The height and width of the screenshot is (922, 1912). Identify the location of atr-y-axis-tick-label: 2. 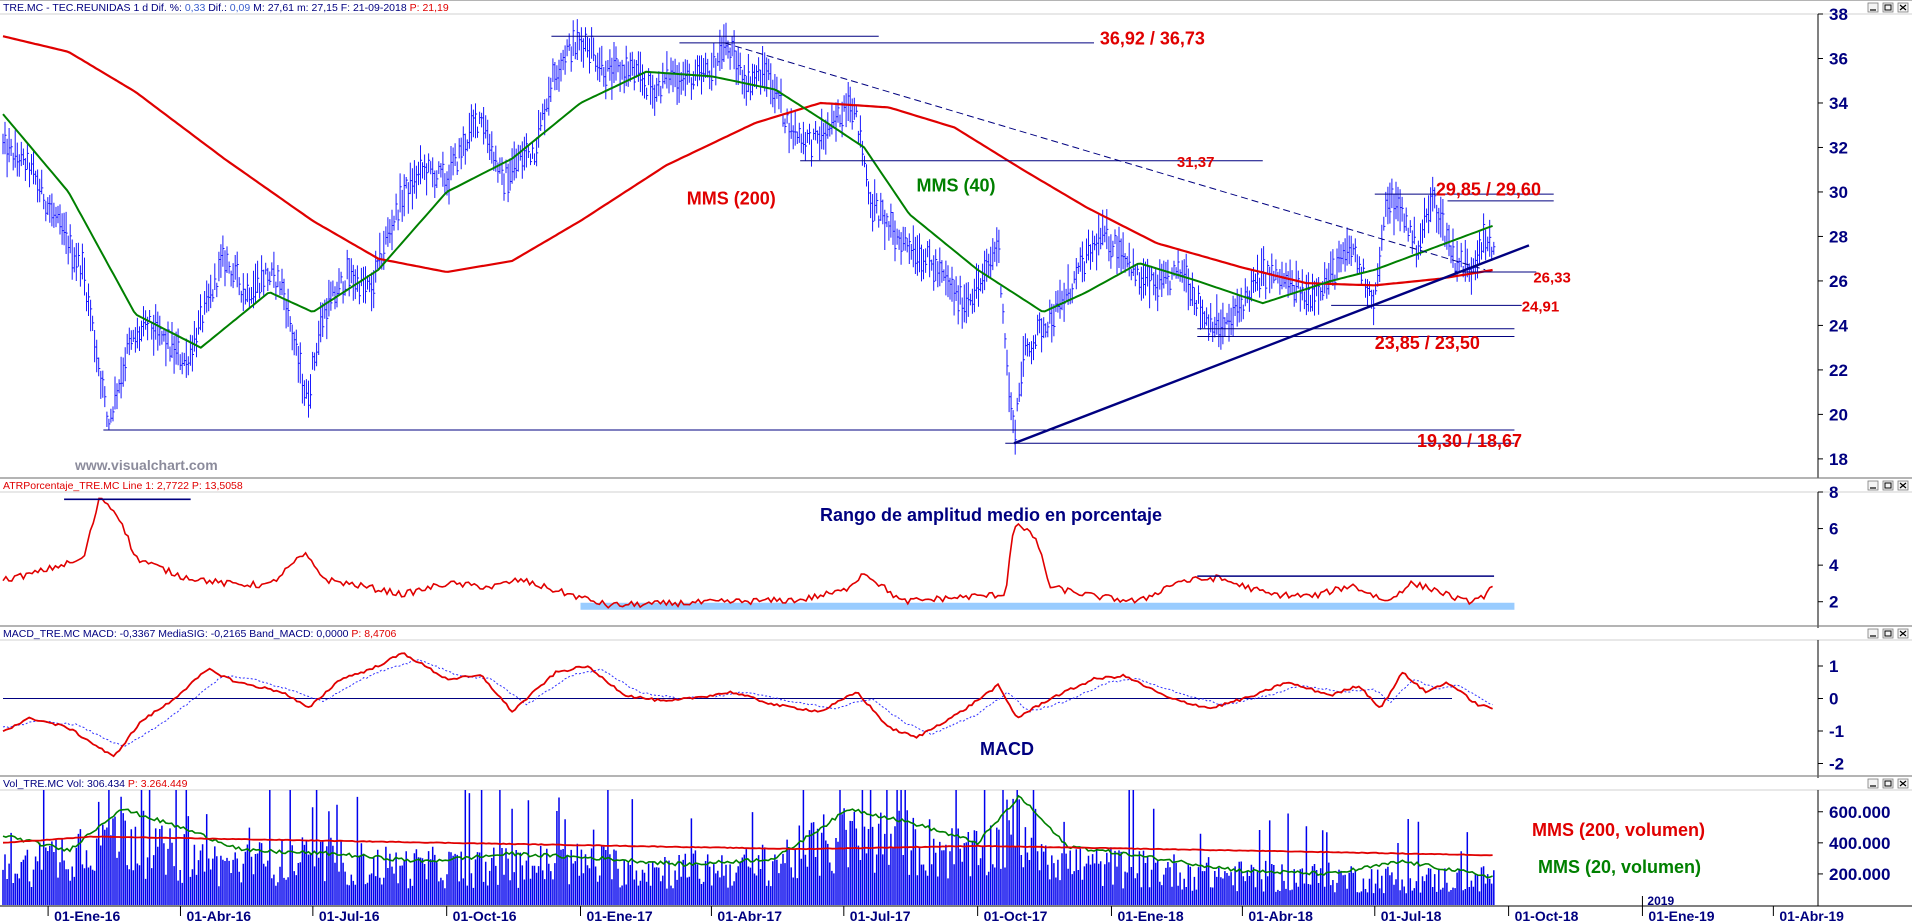
(1833, 602).